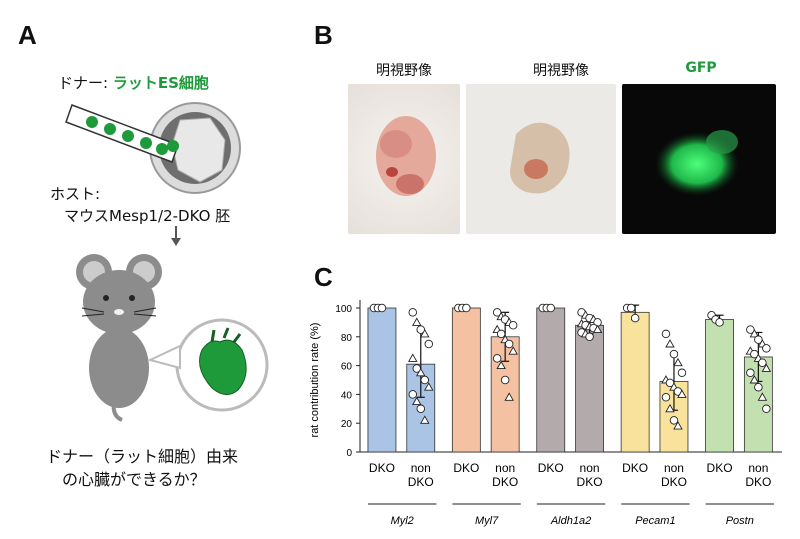  Describe the element at coordinates (701, 68) in the screenshot. I see `photo-label-gfp: GFP` at that location.